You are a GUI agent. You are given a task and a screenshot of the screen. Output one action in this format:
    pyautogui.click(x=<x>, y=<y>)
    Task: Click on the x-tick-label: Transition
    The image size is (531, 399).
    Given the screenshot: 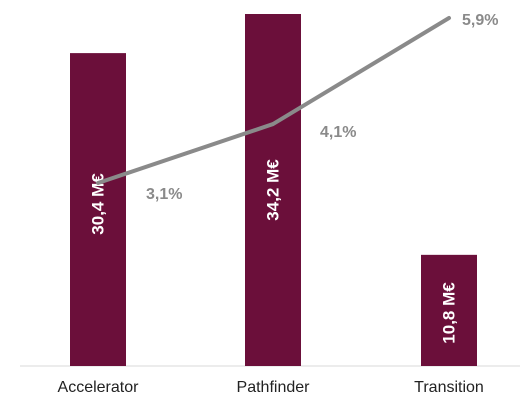 What is the action you would take?
    pyautogui.click(x=449, y=387)
    